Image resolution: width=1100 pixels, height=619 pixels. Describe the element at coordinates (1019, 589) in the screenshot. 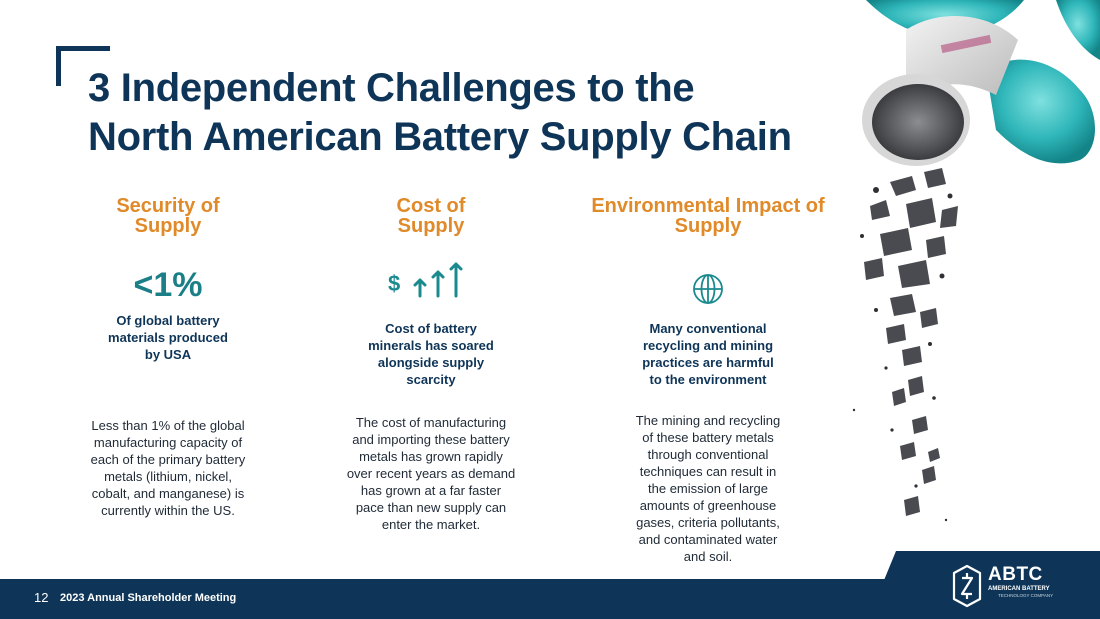

I see `logo-company-name: AMERICAN BATTERY` at that location.